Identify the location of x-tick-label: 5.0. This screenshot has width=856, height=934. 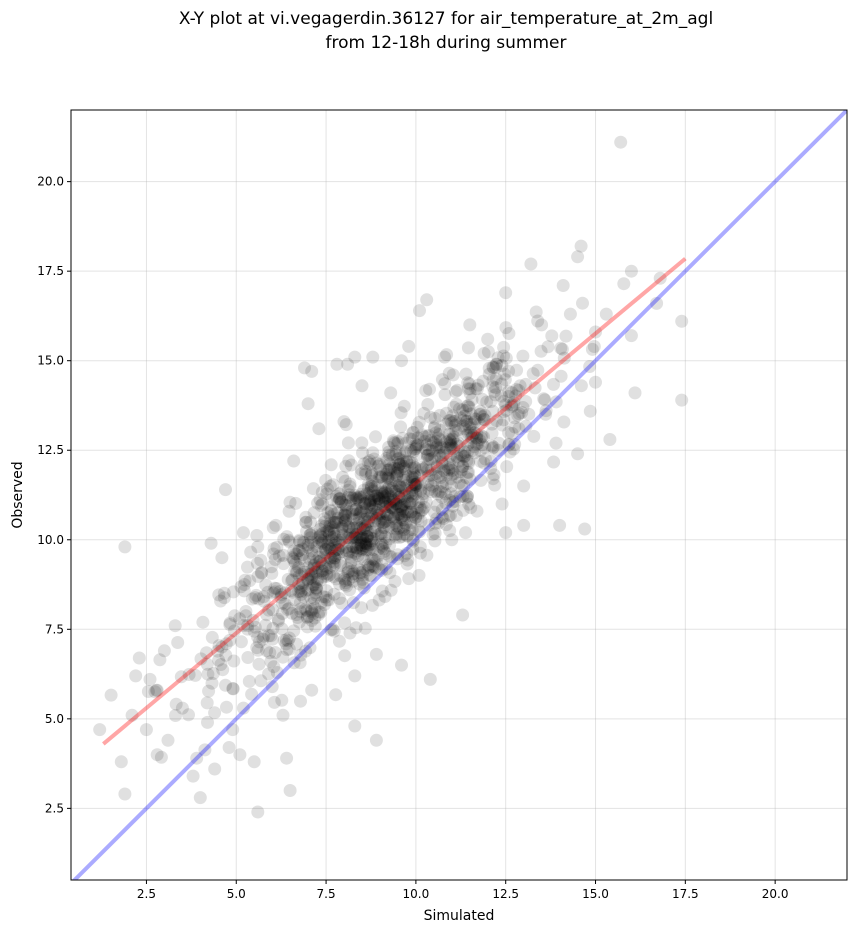
(236, 894).